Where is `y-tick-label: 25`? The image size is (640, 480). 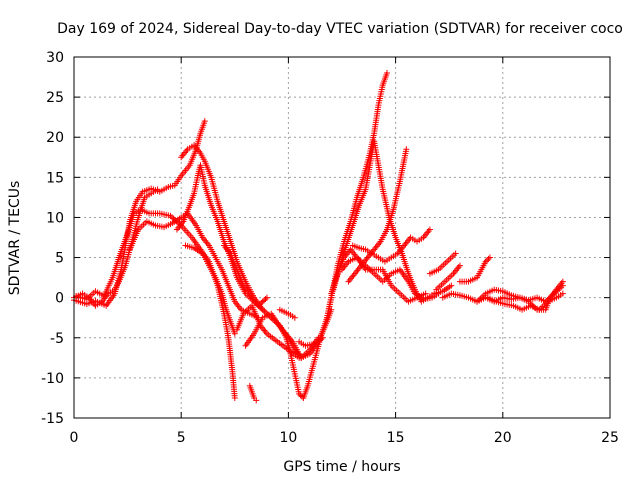 y-tick-label: 25 is located at coordinates (55, 98).